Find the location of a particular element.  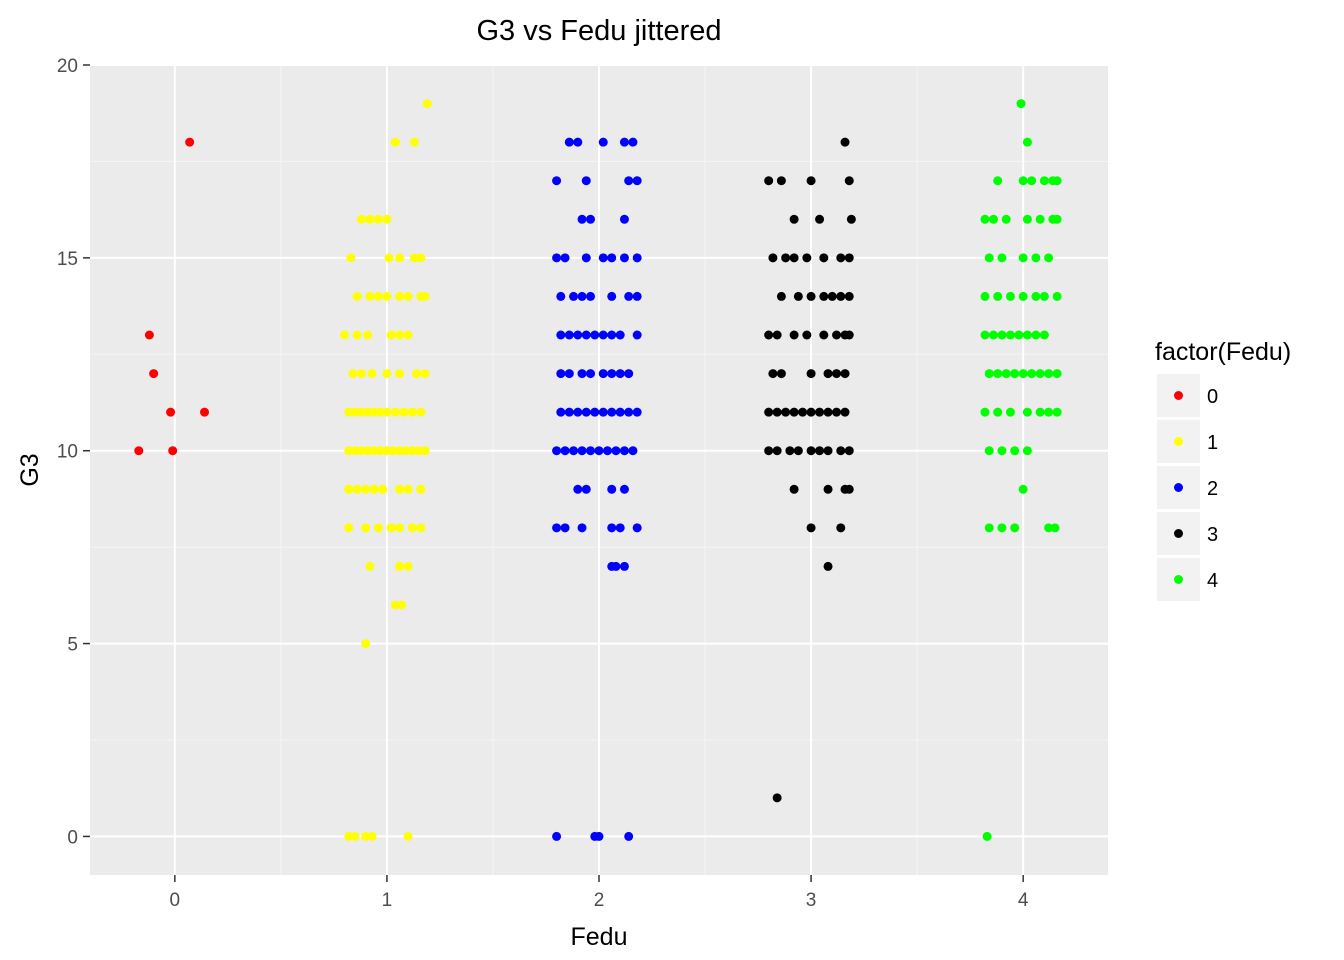

x-tick-label: 0 is located at coordinates (175, 900).